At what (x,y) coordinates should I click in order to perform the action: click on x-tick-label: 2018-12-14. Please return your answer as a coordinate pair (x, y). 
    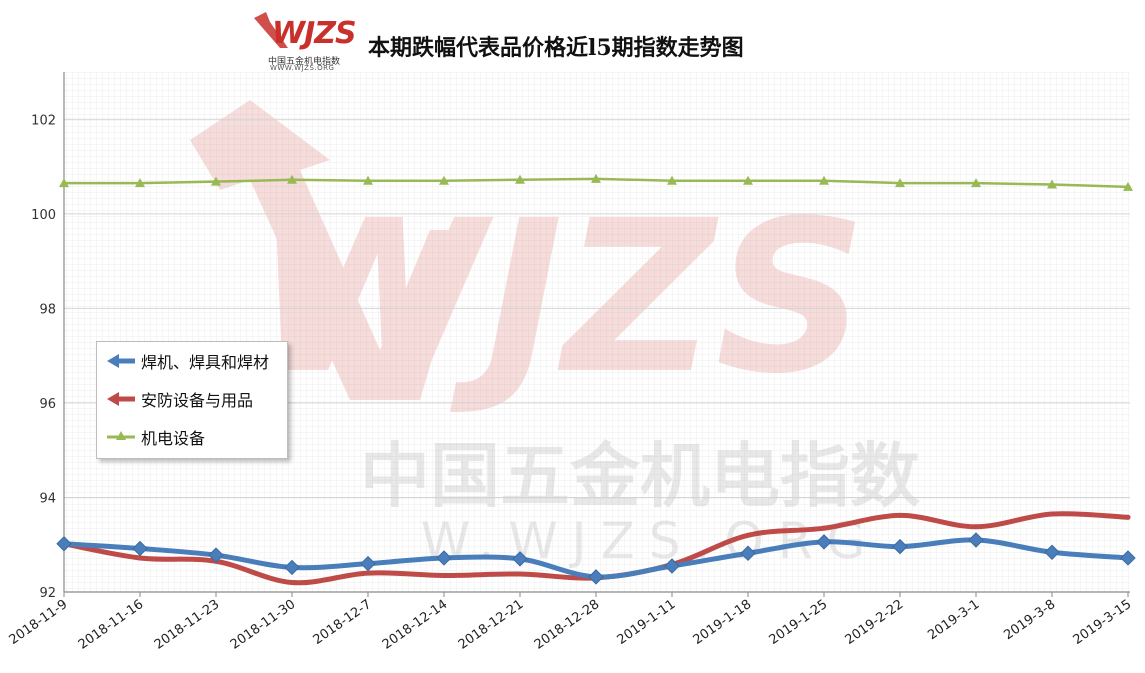
    Looking at the image, I should click on (415, 625).